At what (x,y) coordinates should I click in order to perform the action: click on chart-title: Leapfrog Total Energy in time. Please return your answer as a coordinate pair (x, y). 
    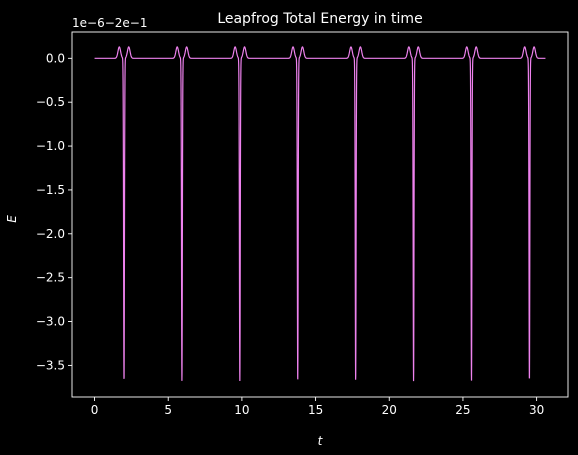
    Looking at the image, I should click on (319, 19).